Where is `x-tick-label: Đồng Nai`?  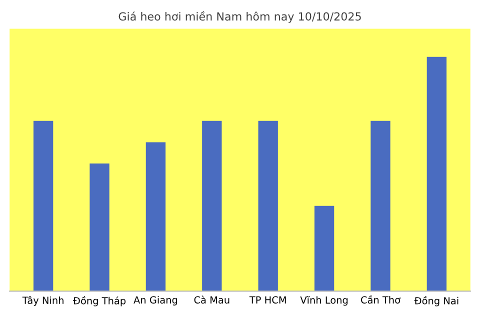 x-tick-label: Đồng Nai is located at coordinates (436, 301).